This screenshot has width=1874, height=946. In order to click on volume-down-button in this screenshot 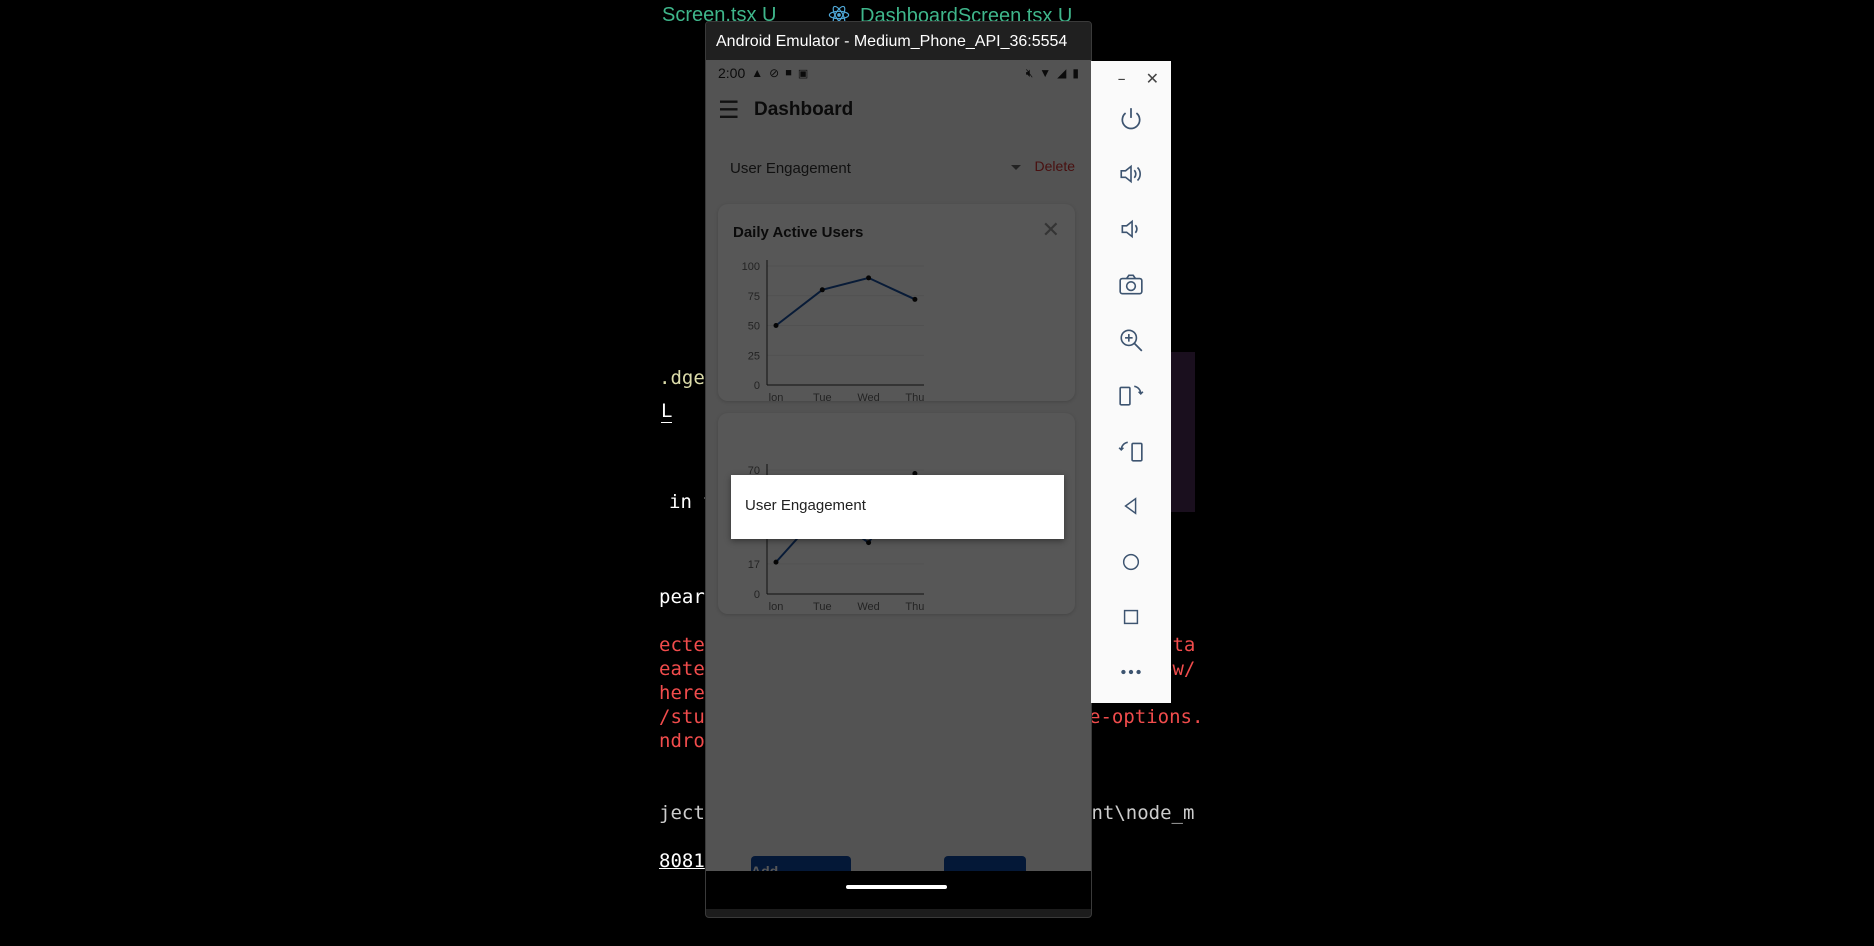, I will do `click(1131, 229)`.